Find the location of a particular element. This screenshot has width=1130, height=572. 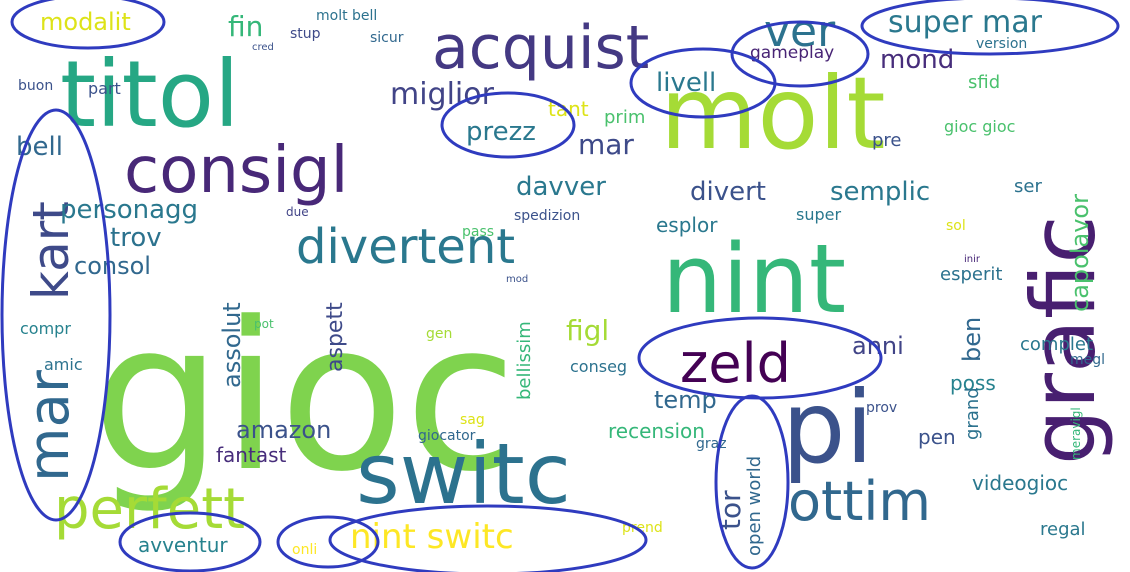

cloud-word: part is located at coordinates (104, 88).